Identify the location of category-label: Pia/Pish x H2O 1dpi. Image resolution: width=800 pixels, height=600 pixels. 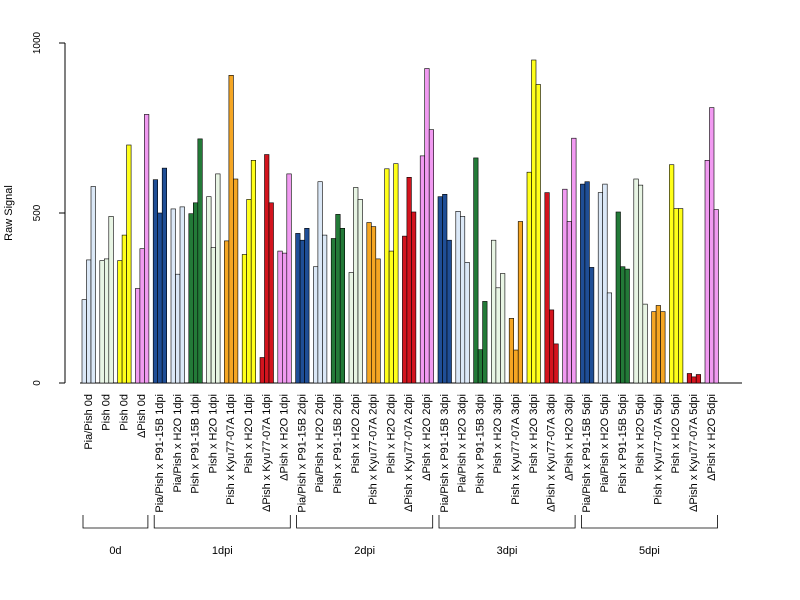
(178, 443).